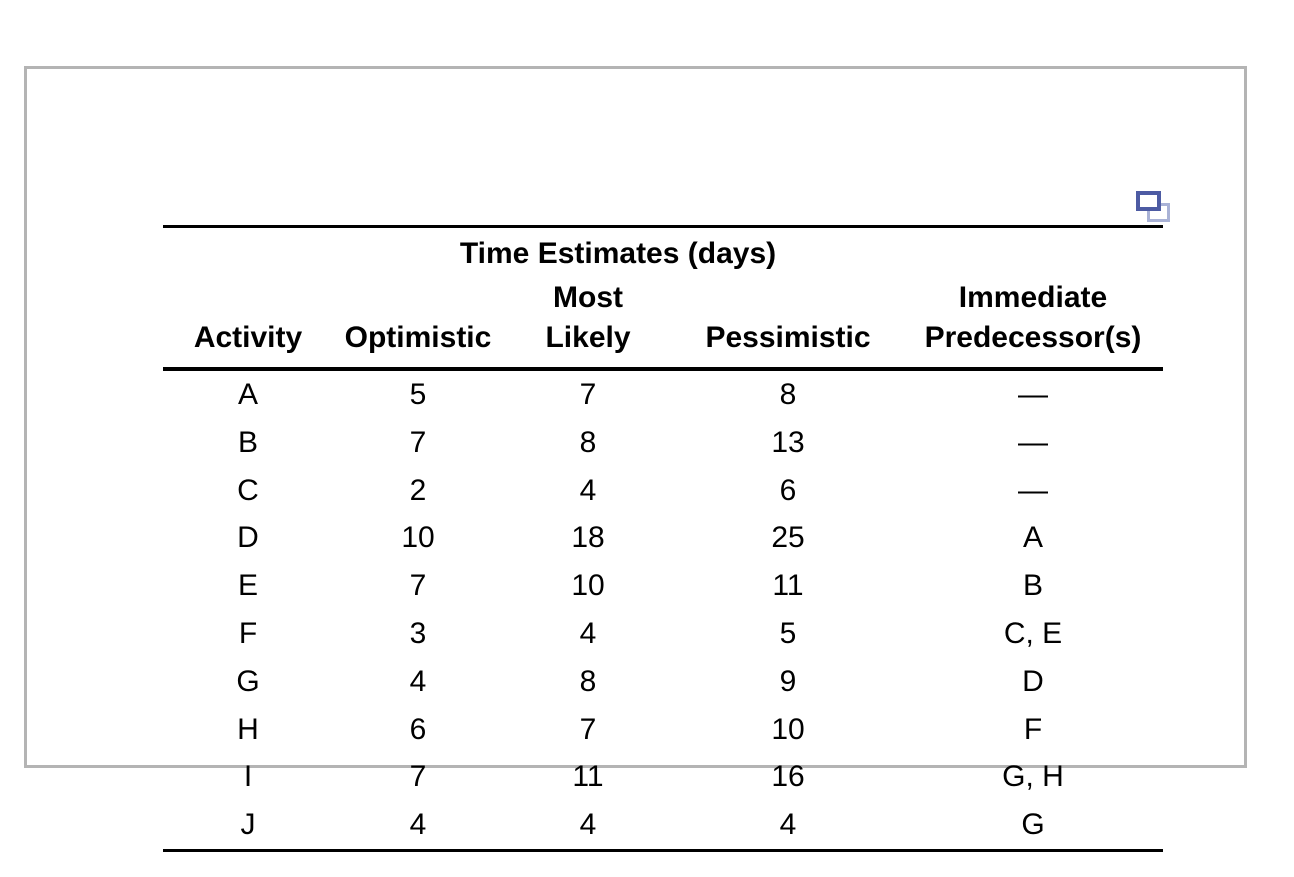 This screenshot has height=877, width=1294. Describe the element at coordinates (588, 538) in the screenshot. I see `cell-most-likely: 18` at that location.